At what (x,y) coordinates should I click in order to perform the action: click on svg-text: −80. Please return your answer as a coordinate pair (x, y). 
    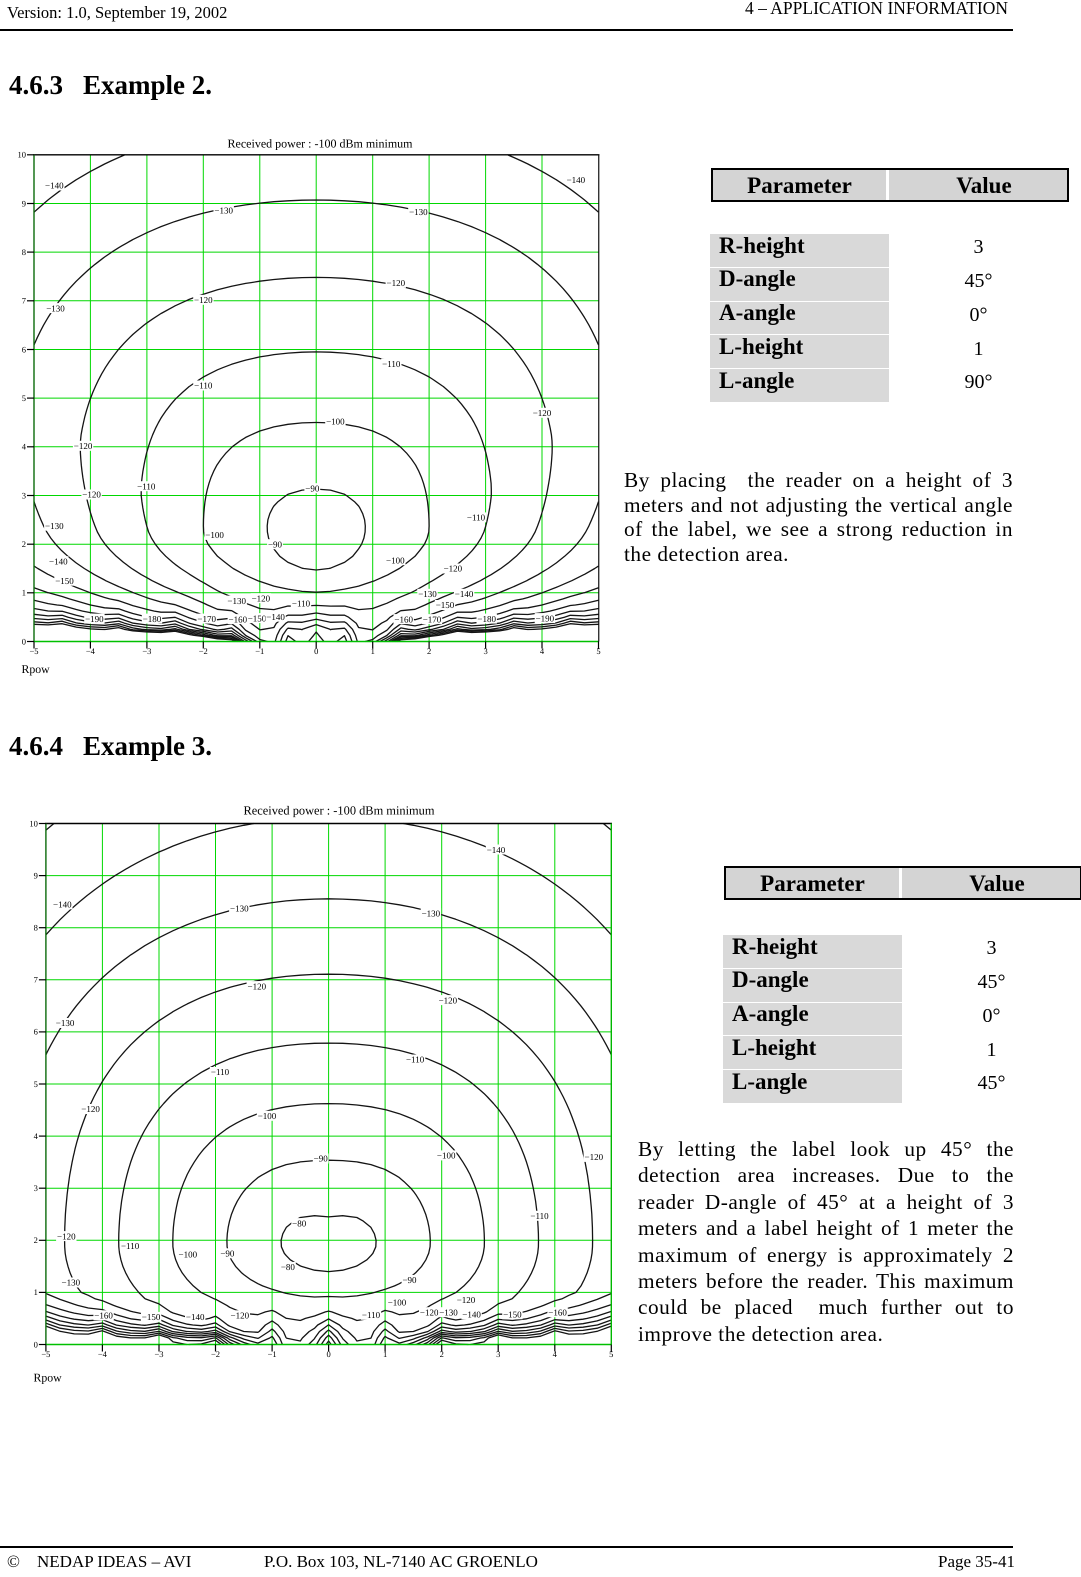
    Looking at the image, I should click on (288, 1267).